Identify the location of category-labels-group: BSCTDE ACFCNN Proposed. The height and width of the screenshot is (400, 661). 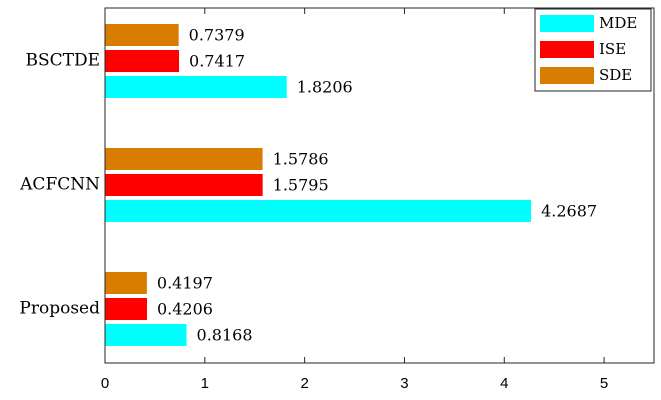
(59, 185).